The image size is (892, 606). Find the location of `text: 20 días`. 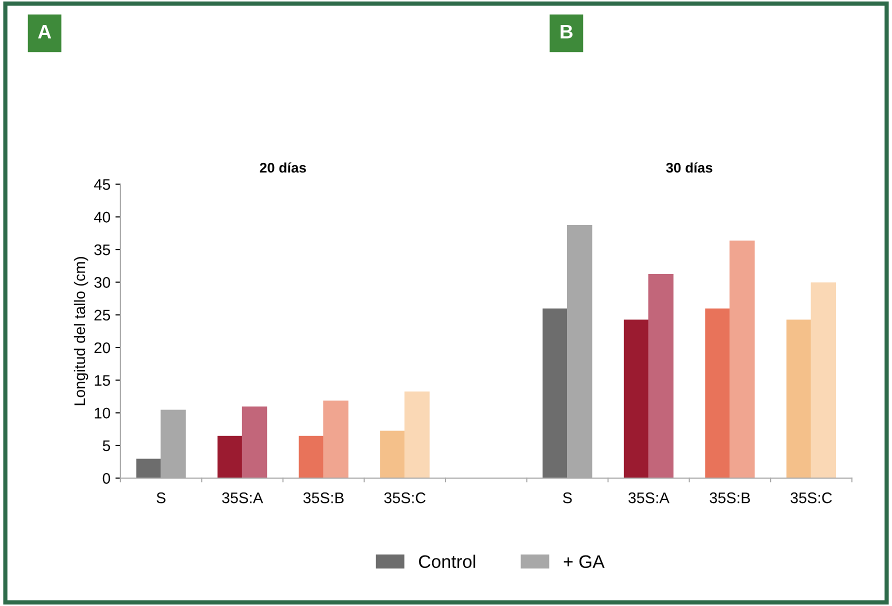

text: 20 días is located at coordinates (283, 167).